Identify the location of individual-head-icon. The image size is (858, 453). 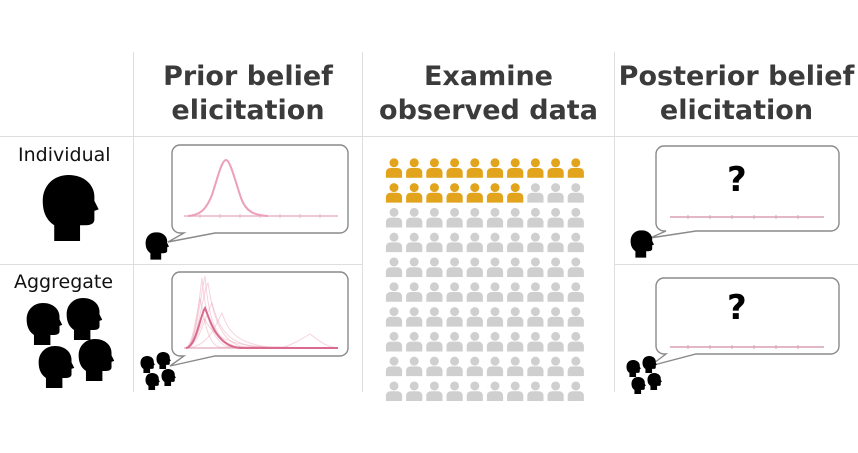
(70, 208).